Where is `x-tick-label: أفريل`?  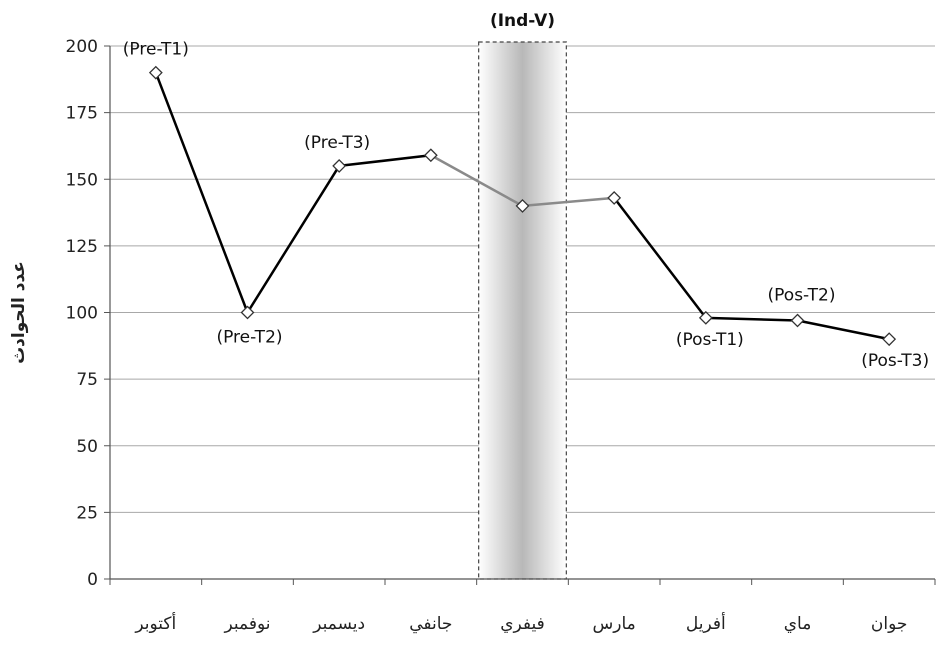
x-tick-label: أفريل is located at coordinates (706, 623).